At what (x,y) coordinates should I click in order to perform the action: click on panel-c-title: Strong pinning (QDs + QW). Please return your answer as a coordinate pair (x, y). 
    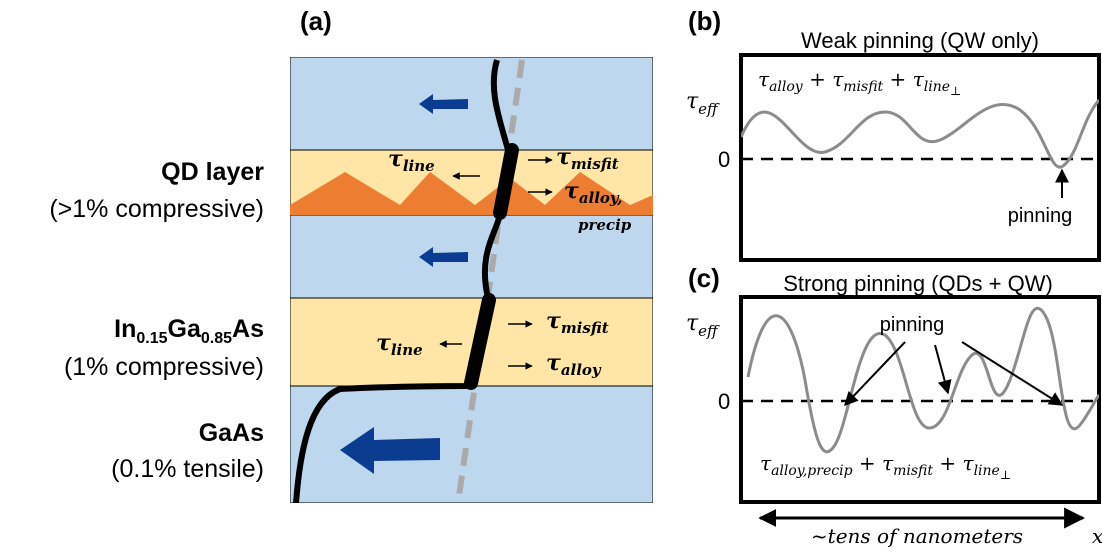
    Looking at the image, I should click on (918, 283).